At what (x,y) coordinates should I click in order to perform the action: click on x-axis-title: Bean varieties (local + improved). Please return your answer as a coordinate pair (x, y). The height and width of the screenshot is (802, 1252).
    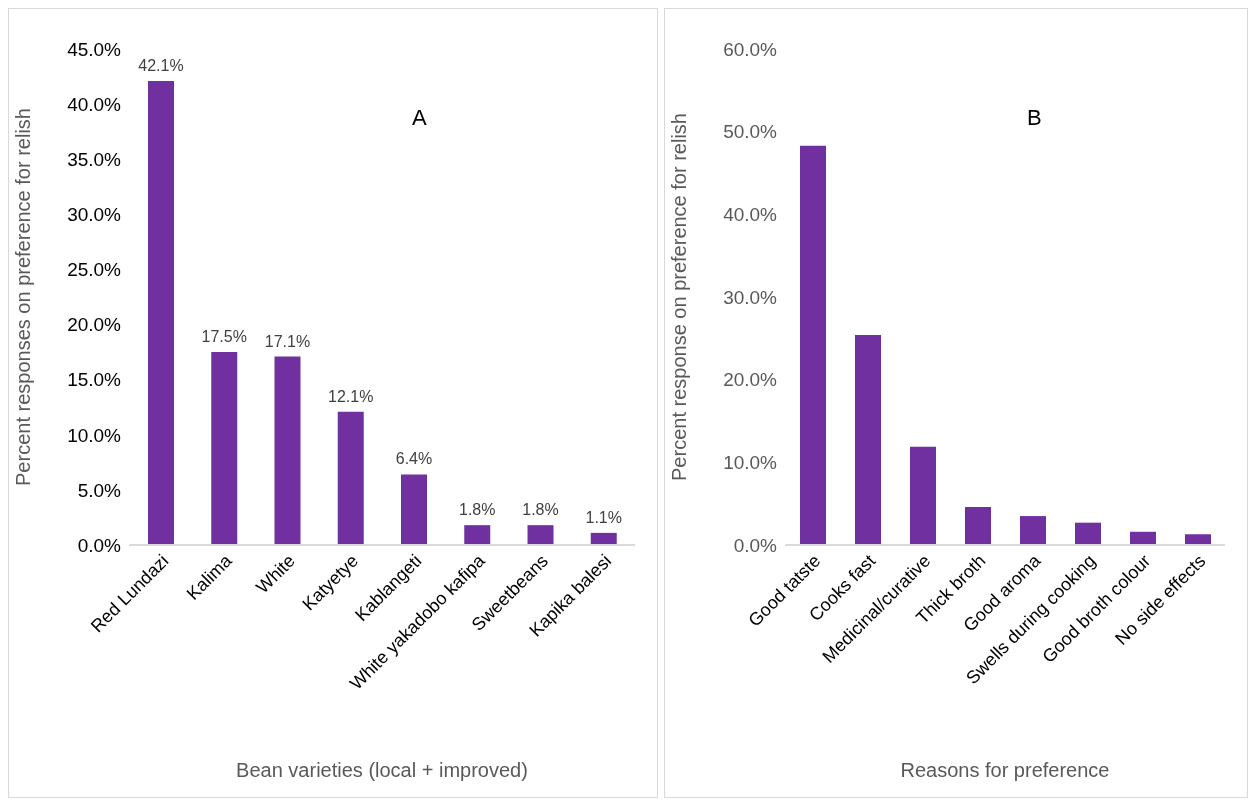
    Looking at the image, I should click on (382, 770).